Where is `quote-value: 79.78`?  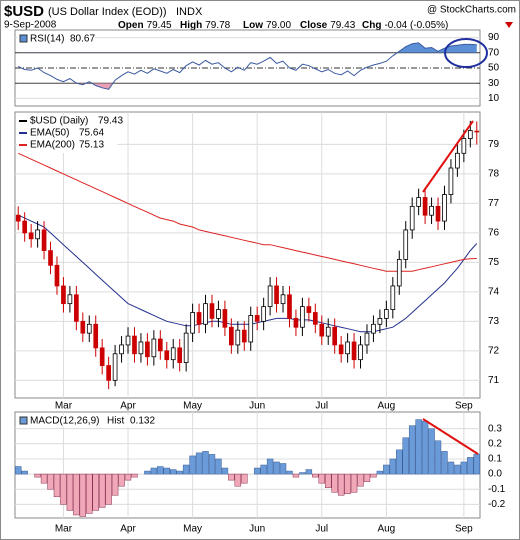 quote-value: 79.78 is located at coordinates (217, 25).